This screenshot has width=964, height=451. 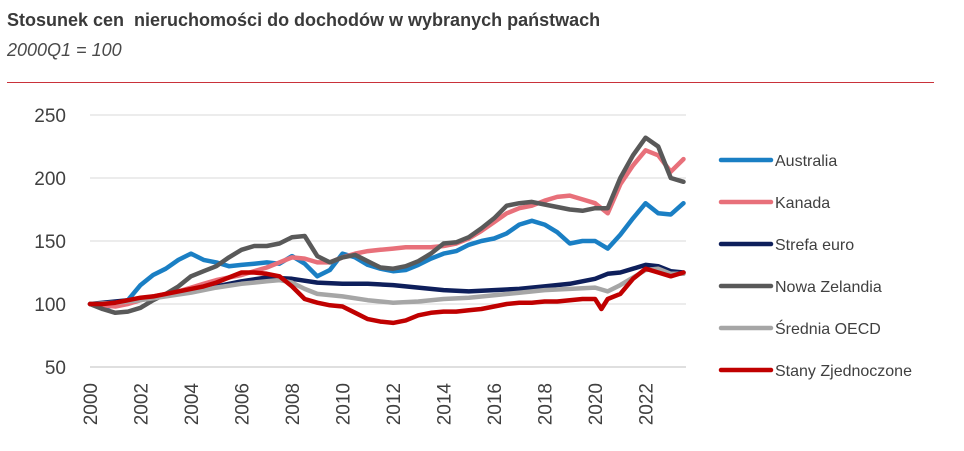 What do you see at coordinates (843, 371) in the screenshot?
I see `legend-label-stany-zjednoczone: Stany Zjednoczone` at bounding box center [843, 371].